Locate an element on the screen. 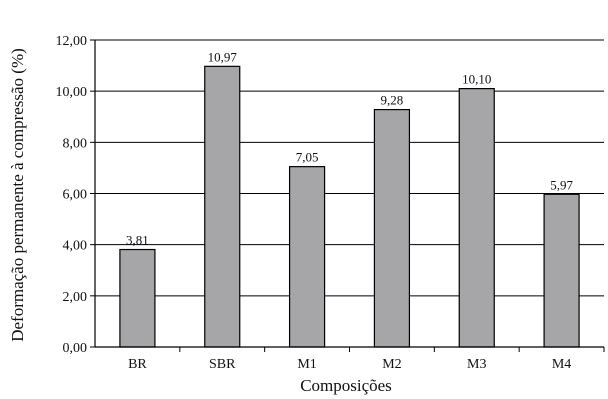 Image resolution: width=608 pixels, height=399 pixels. data-label: 9,28 is located at coordinates (392, 100).